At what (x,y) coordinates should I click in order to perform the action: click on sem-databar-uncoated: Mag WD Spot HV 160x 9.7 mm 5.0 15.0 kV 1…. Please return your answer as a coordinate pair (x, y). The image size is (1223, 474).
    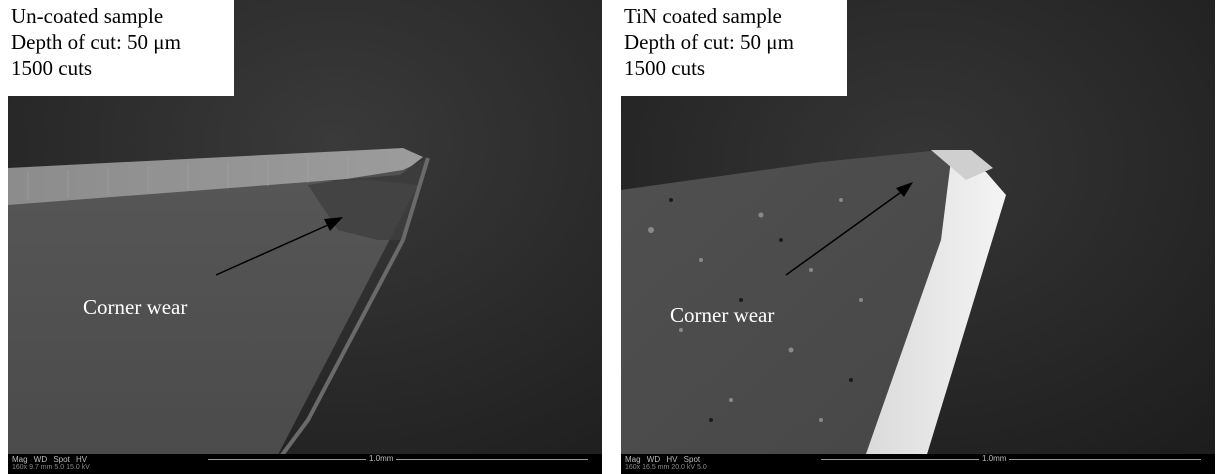
    Looking at the image, I should click on (305, 464).